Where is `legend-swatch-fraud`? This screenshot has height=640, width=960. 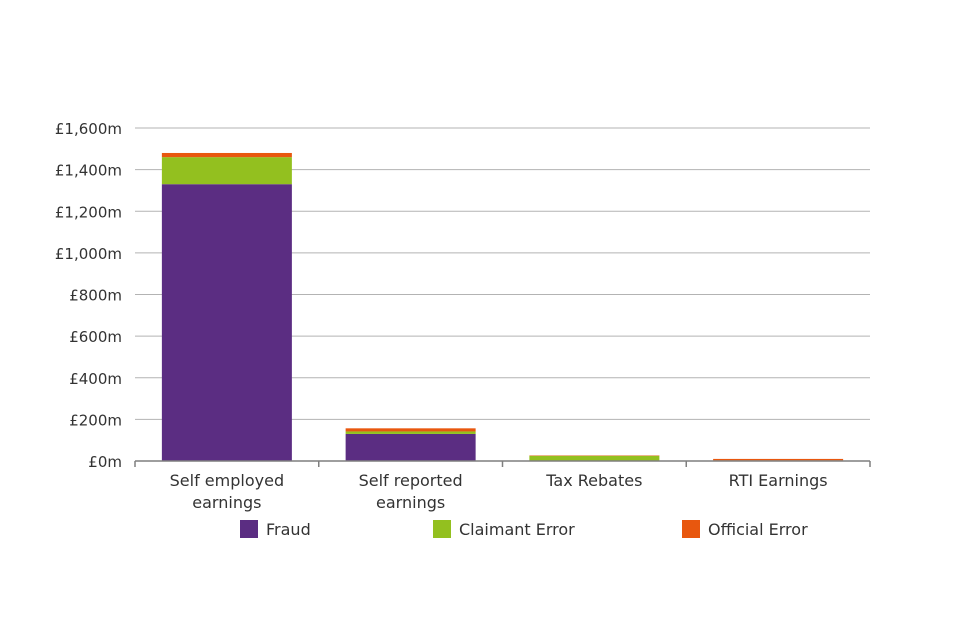 legend-swatch-fraud is located at coordinates (249, 529).